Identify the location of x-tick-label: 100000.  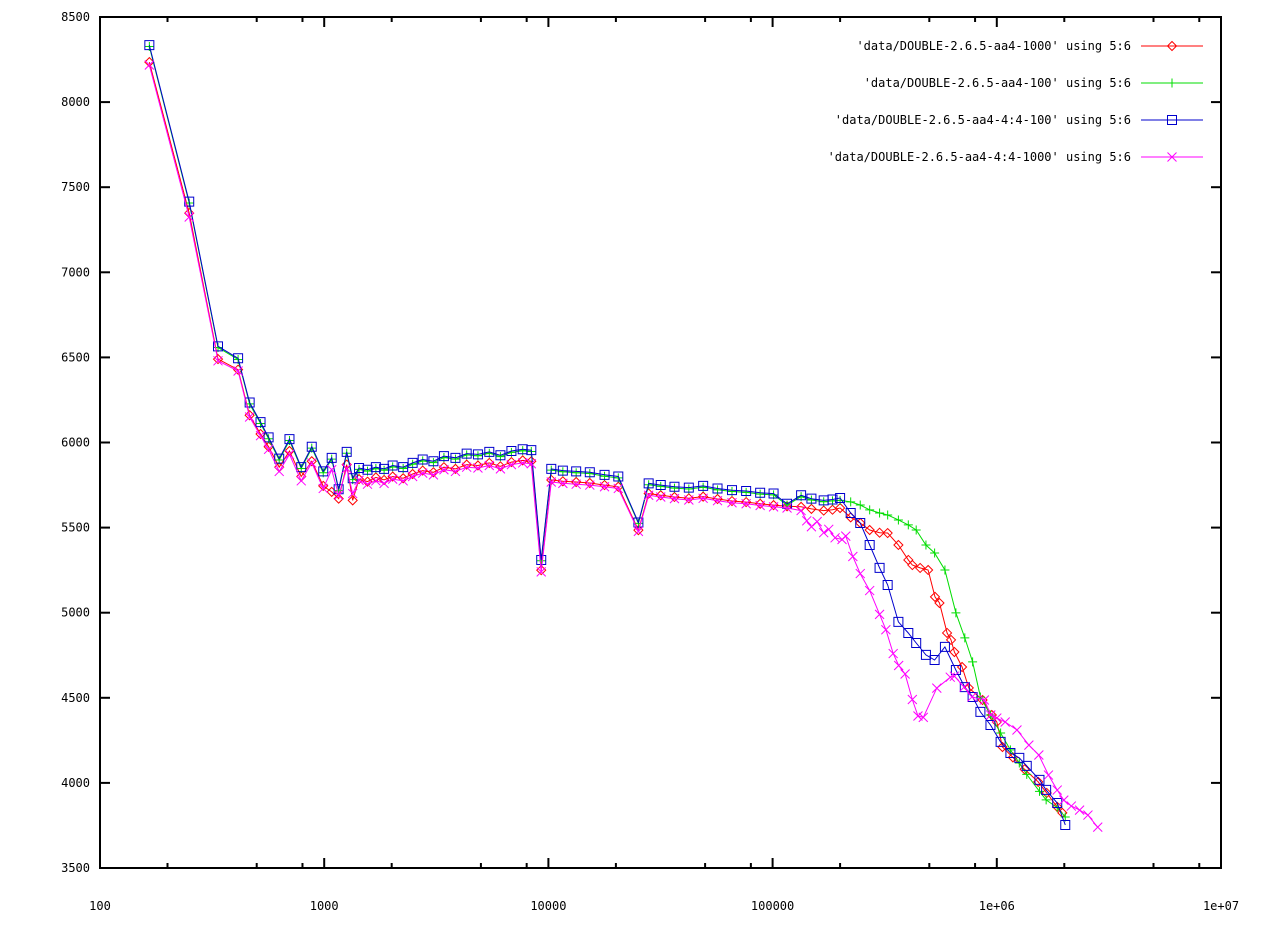
(772, 906).